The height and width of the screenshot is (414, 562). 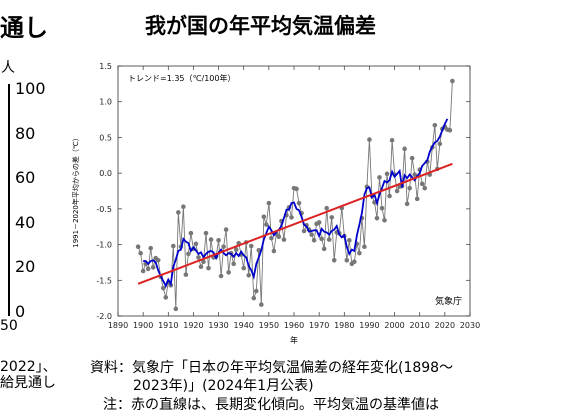 I want to click on x-tick-label: 1940, so click(x=244, y=325).